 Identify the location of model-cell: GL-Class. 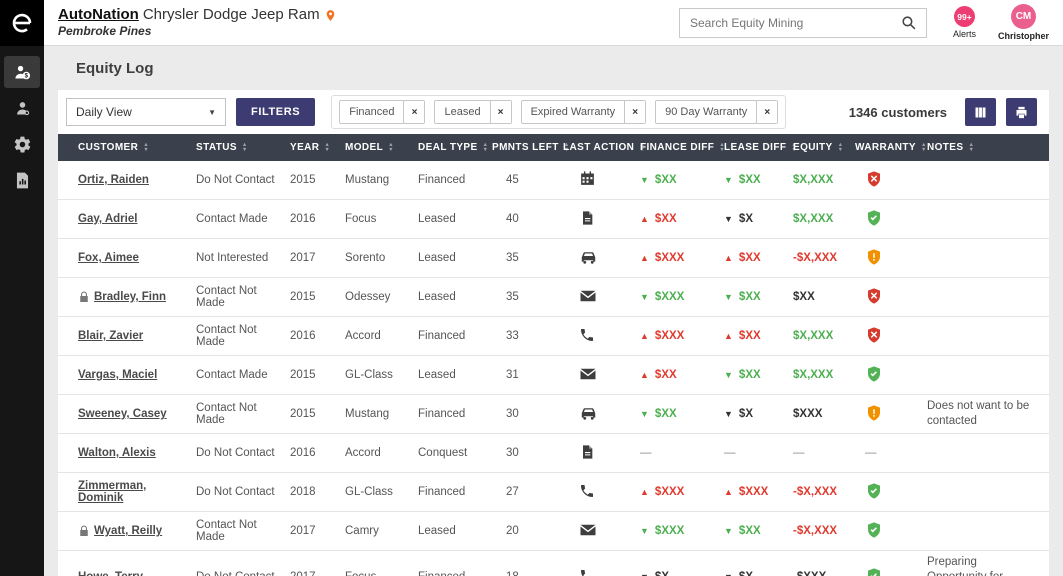
(369, 492).